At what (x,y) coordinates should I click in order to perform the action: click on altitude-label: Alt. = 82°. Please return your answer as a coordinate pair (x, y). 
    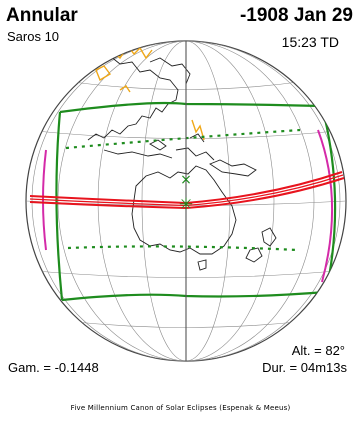
    Looking at the image, I should click on (318, 350).